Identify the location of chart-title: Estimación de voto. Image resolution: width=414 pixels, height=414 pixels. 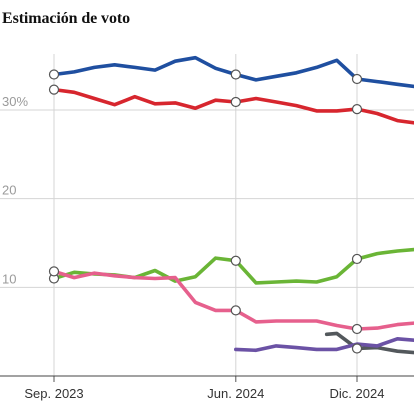
(66, 18).